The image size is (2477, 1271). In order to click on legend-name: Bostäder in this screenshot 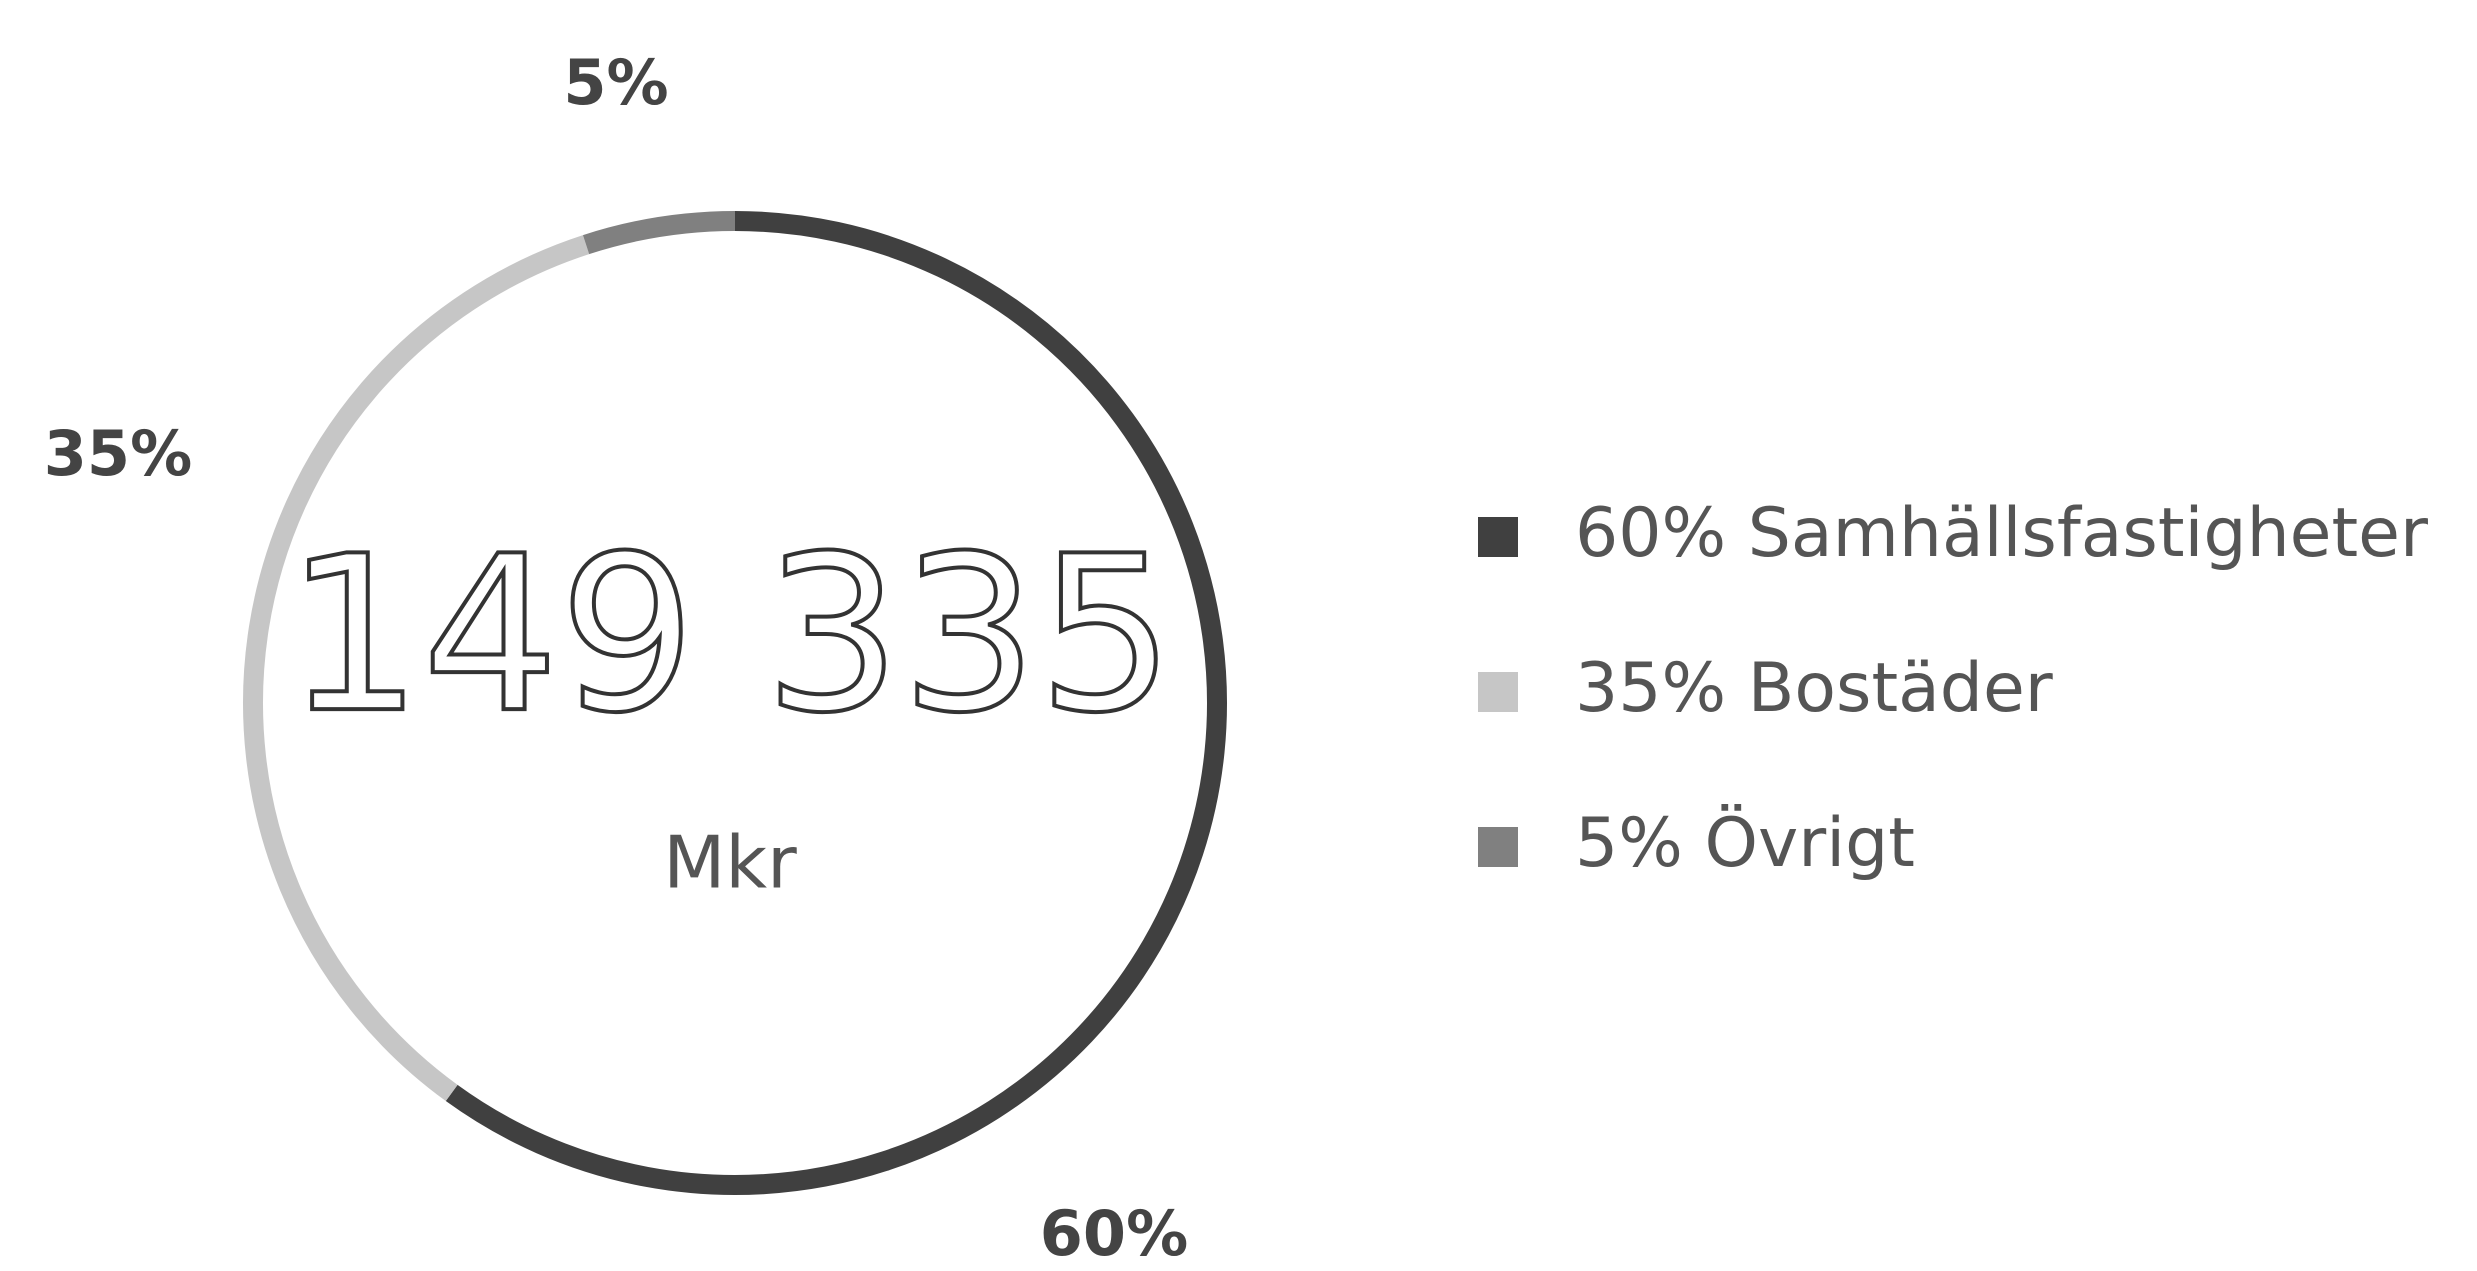, I will do `click(1900, 688)`.